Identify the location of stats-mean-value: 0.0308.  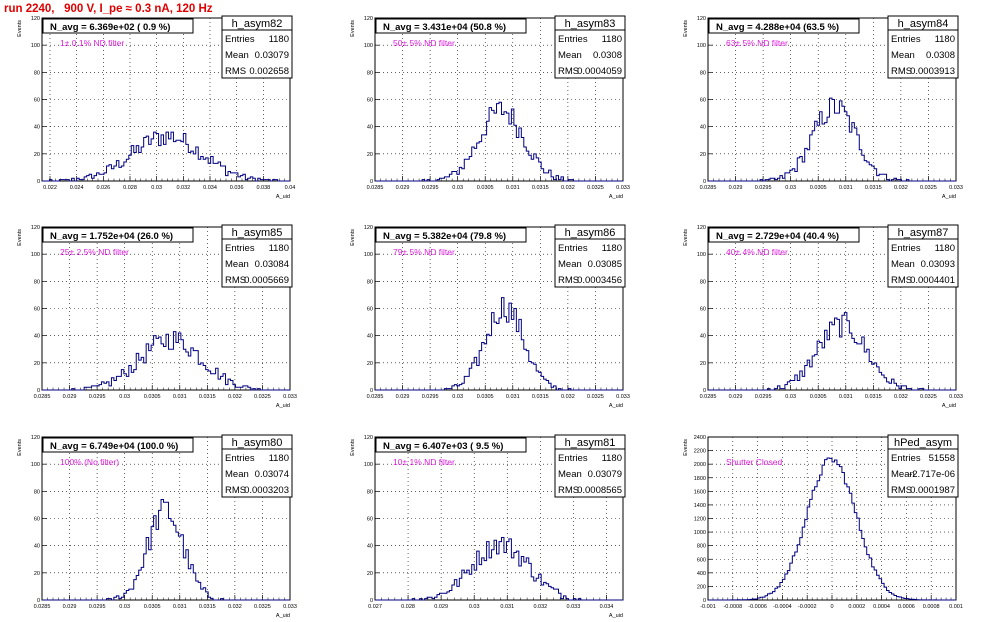
(607, 55).